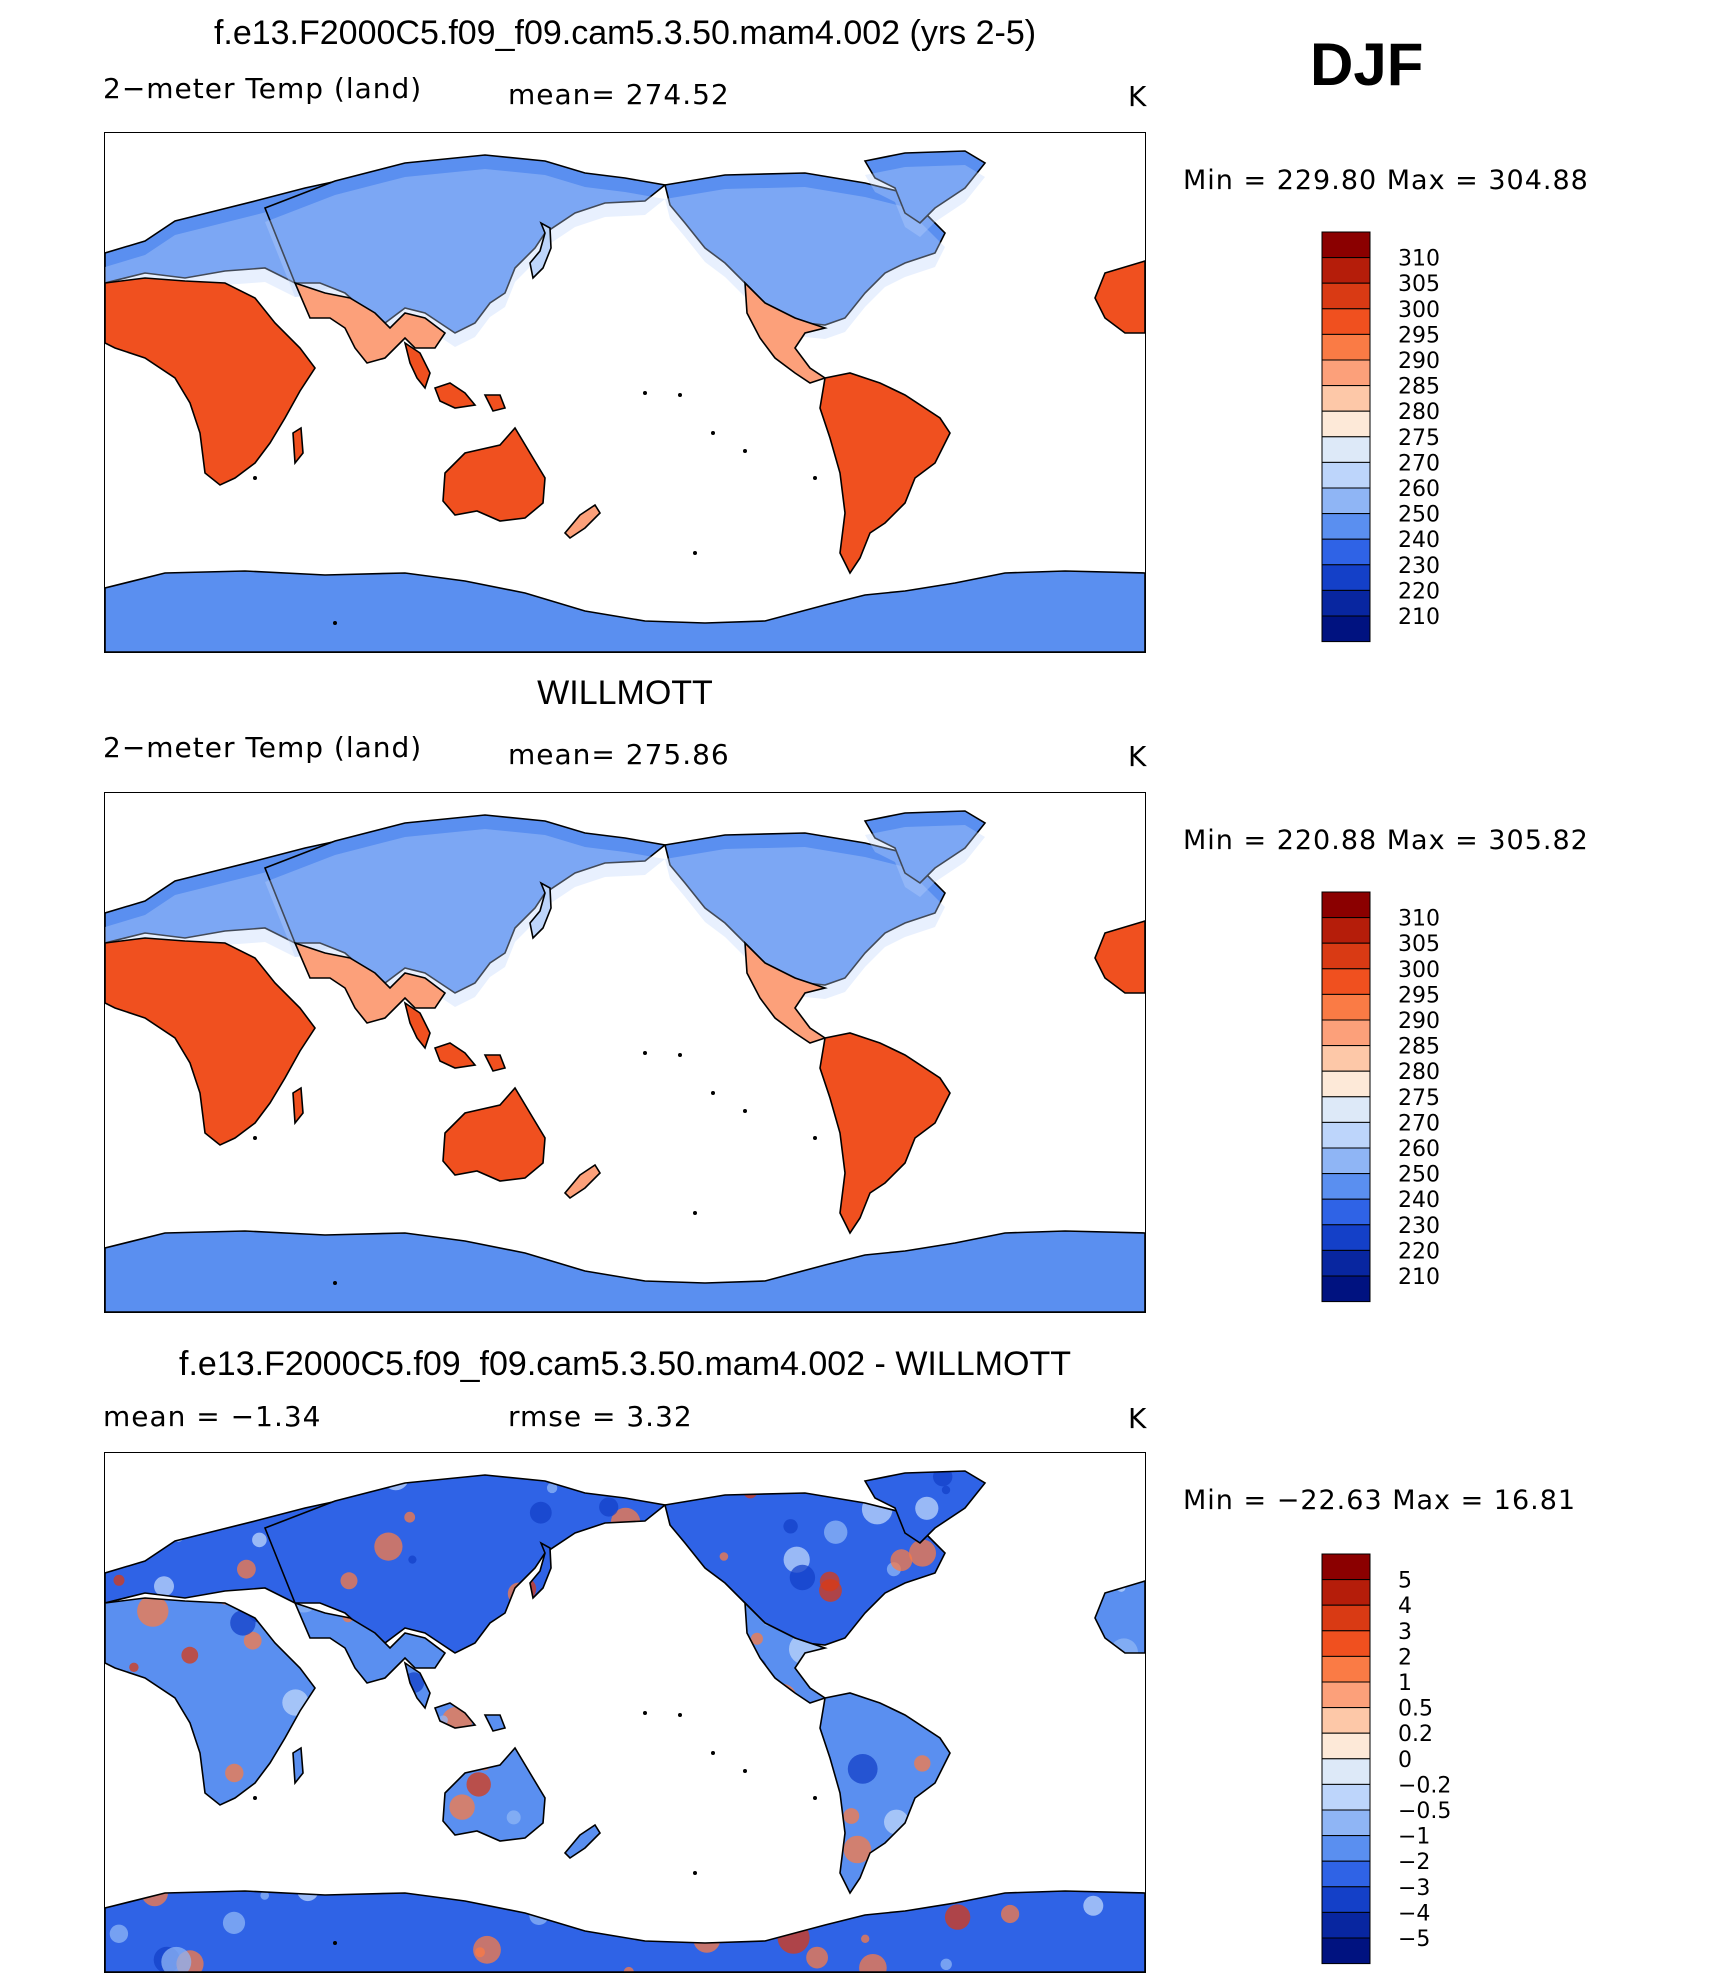 The width and height of the screenshot is (1710, 1979). I want to click on colorbar-tick-label: 270, so click(1419, 463).